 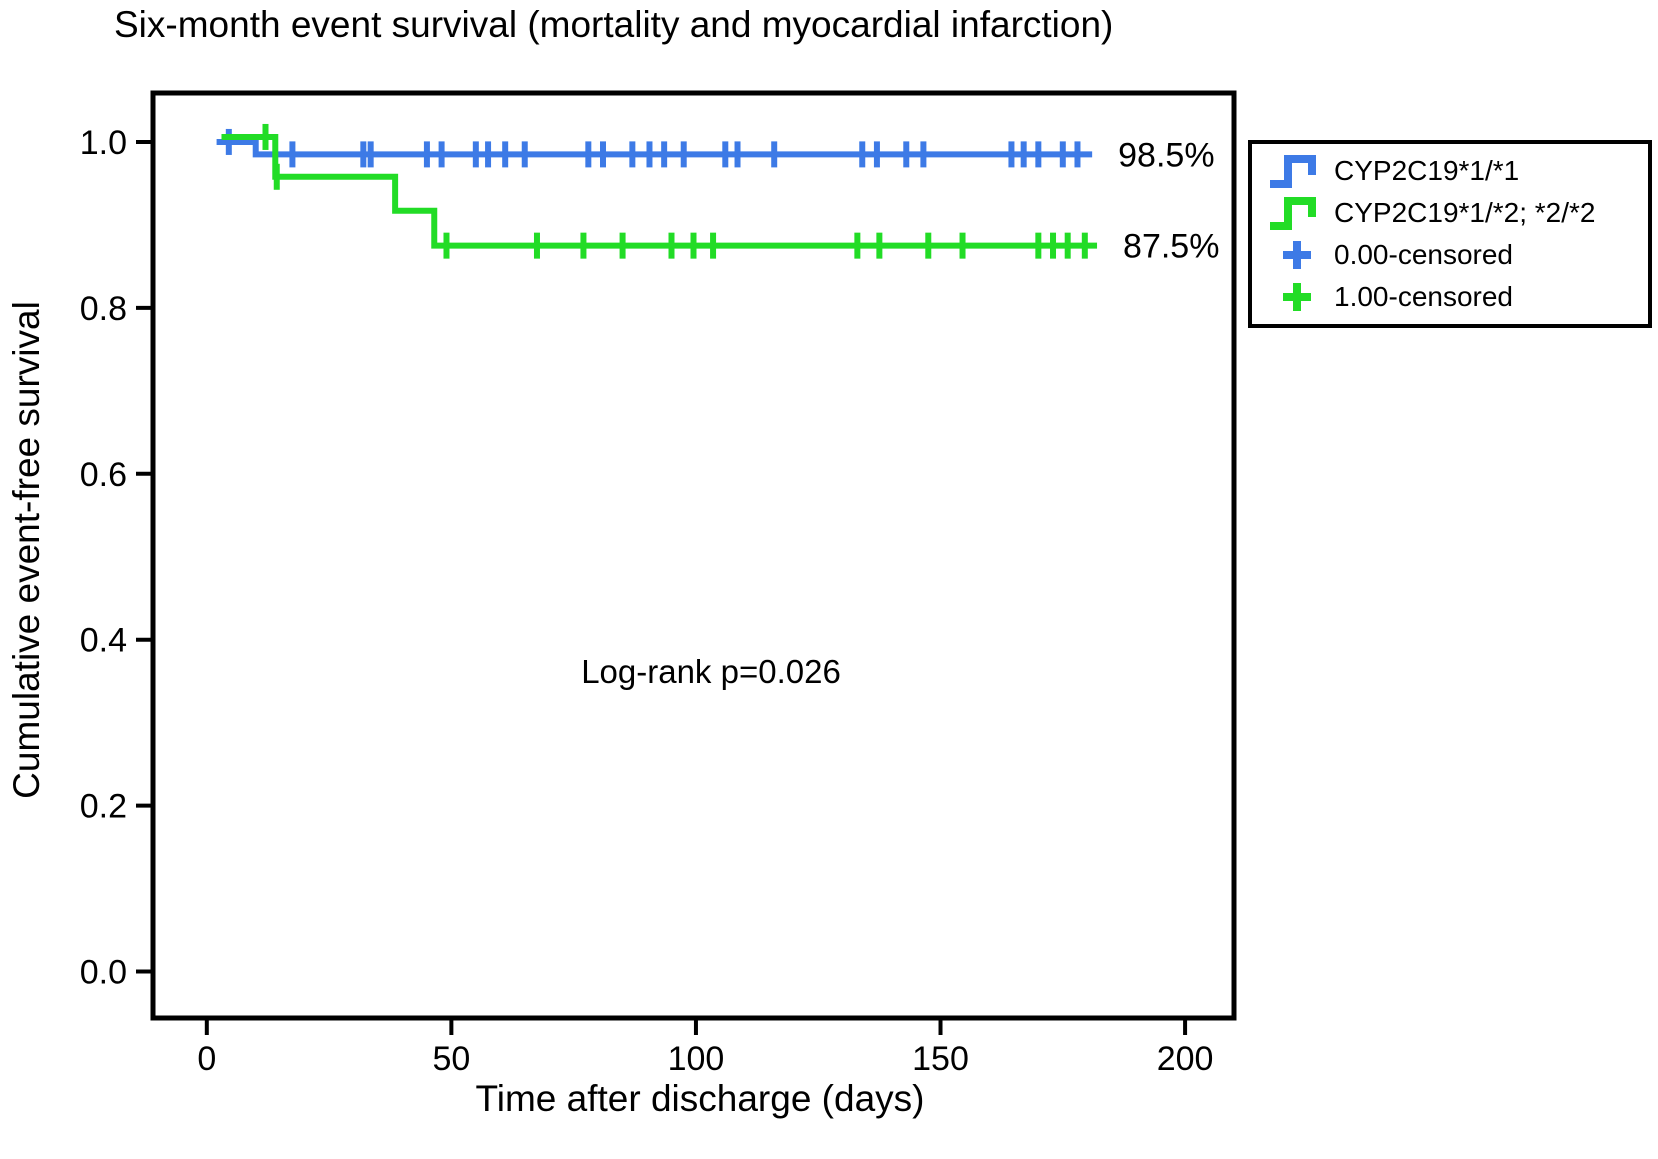 What do you see at coordinates (103, 309) in the screenshot?
I see `y-tick-label: 0.8` at bounding box center [103, 309].